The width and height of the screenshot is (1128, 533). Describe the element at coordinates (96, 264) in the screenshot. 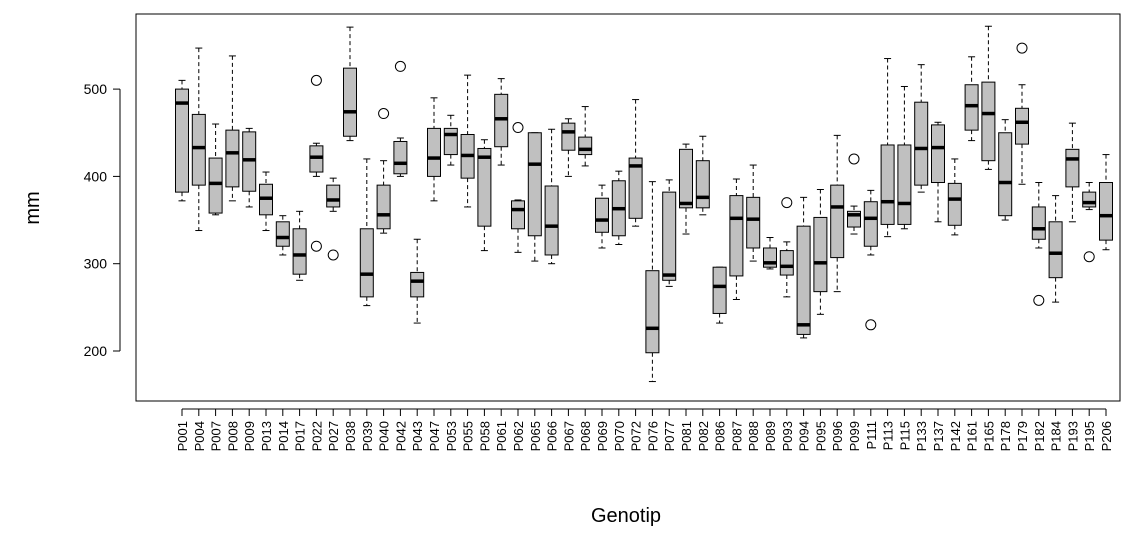

I see `y-tick-label: 300` at that location.